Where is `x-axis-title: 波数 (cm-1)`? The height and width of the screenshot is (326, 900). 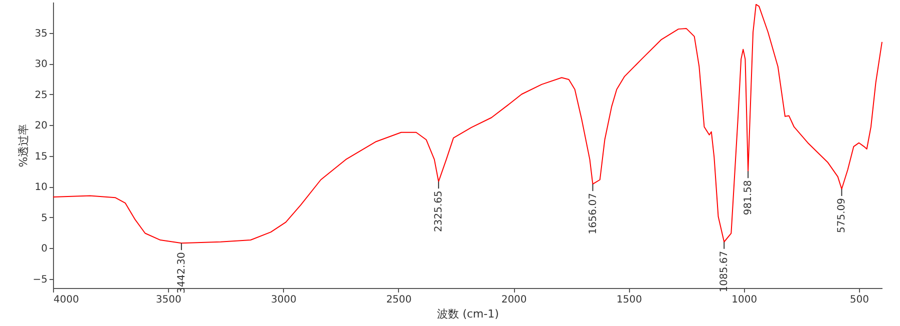 x-axis-title: 波数 (cm-1) is located at coordinates (468, 314).